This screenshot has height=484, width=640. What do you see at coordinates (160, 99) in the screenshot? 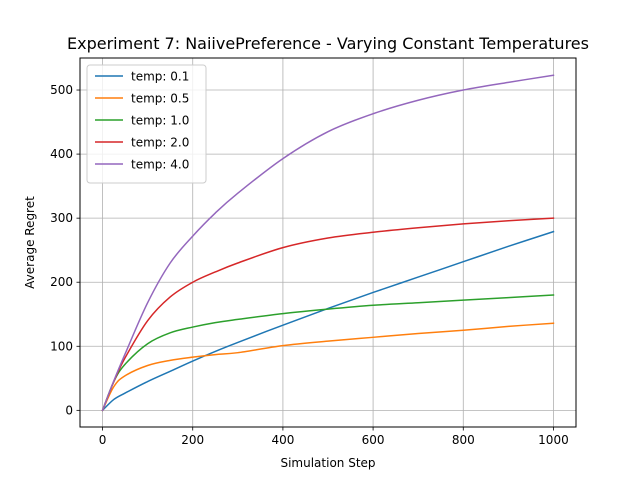
I see `legend-label: temp: 0.5` at bounding box center [160, 99].